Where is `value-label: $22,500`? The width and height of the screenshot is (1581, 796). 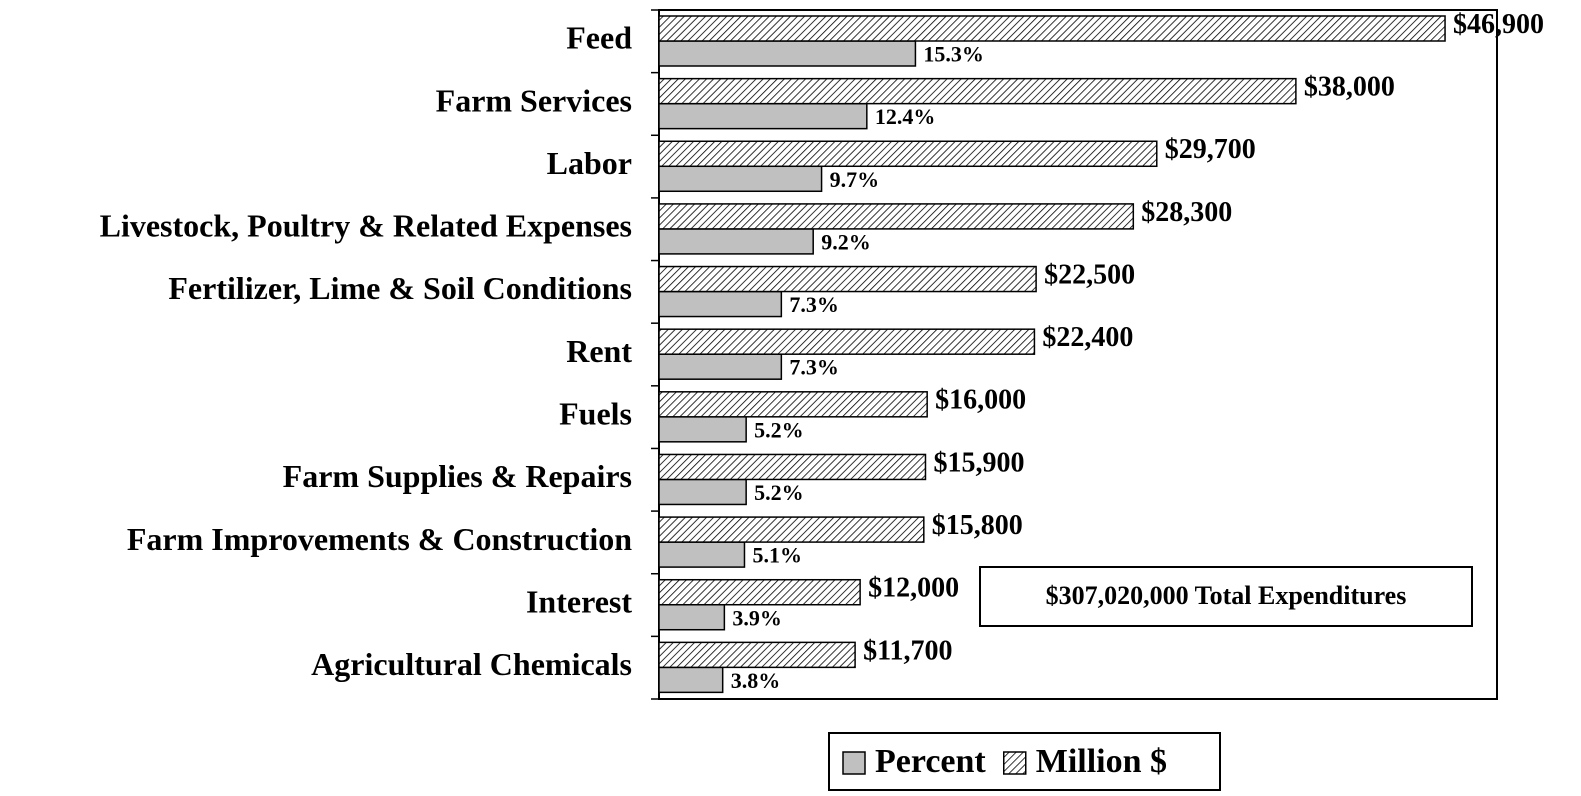
value-label: $22,500 is located at coordinates (1089, 274).